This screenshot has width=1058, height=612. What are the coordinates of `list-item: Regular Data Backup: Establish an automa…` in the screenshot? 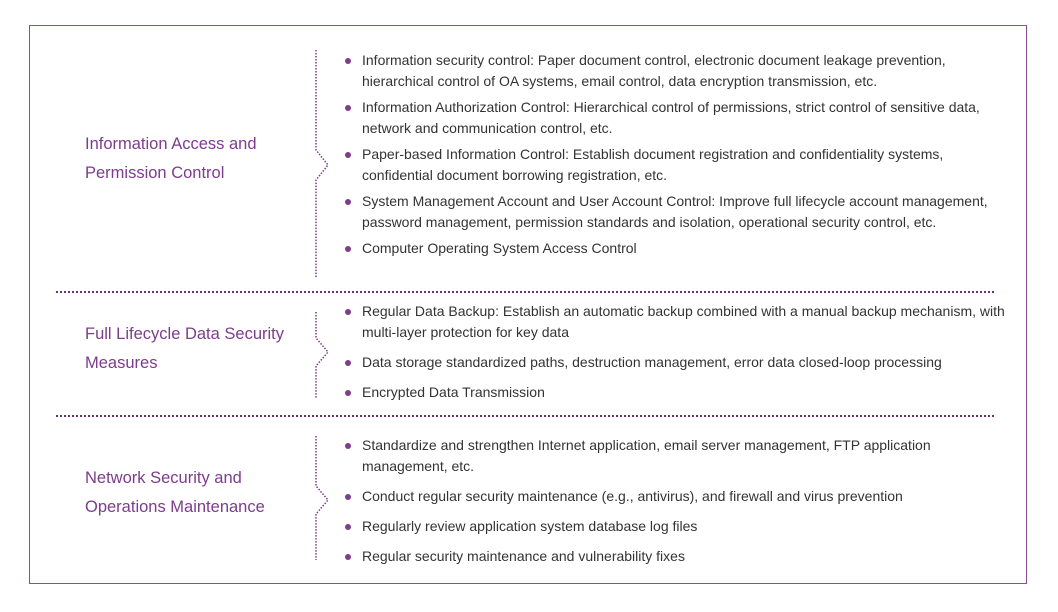 It's located at (681, 322).